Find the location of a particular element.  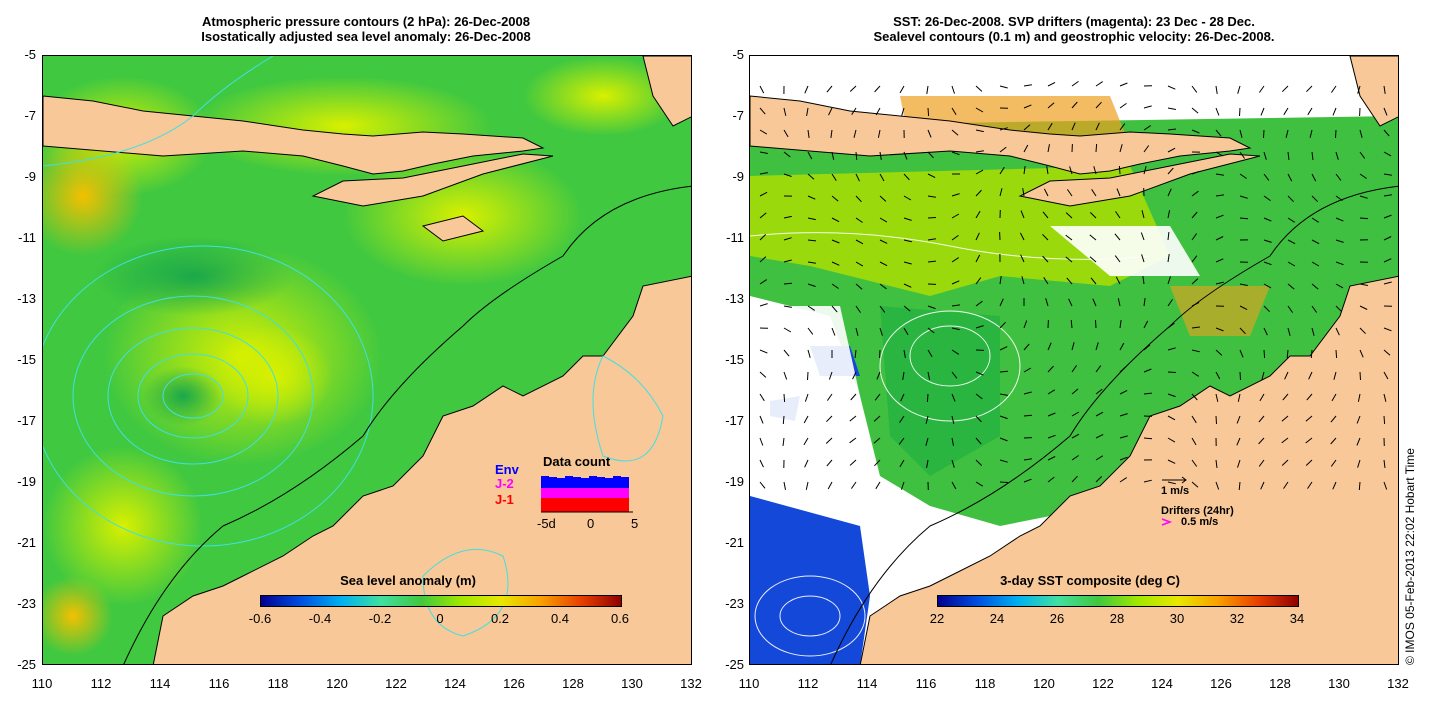

inset-xtick-5: 5 is located at coordinates (635, 523).